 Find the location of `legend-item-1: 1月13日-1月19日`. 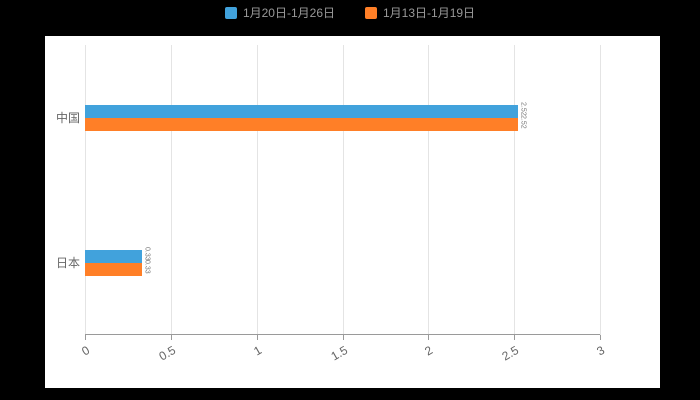

legend-item-1: 1月13日-1月19日 is located at coordinates (420, 13).